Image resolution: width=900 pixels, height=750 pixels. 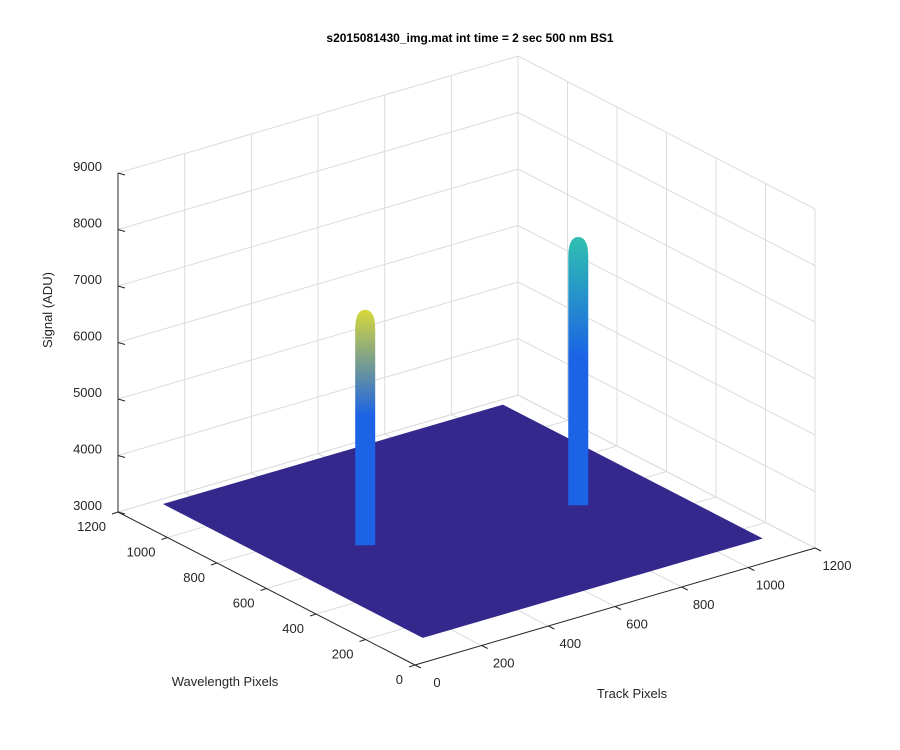 I want to click on y-tick-label: 600, so click(x=244, y=603).